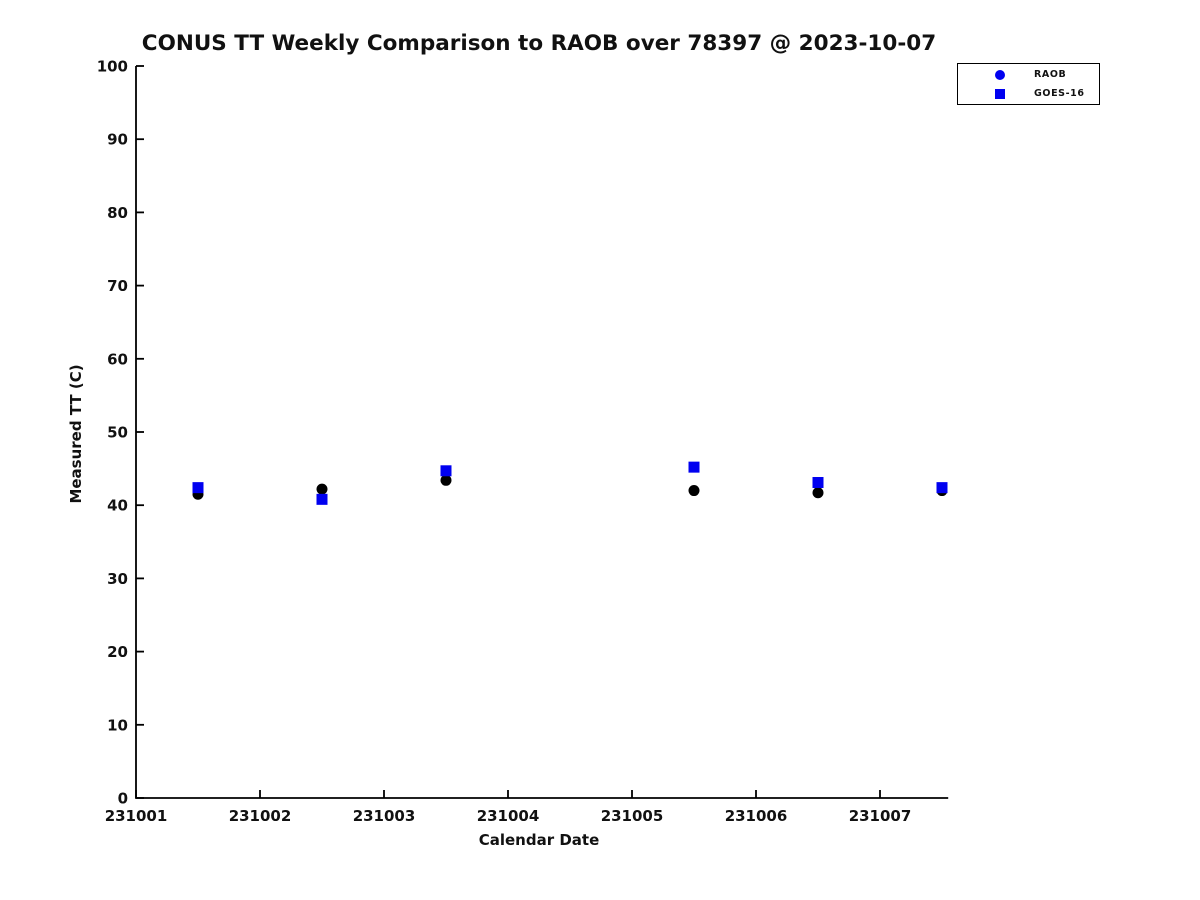 The height and width of the screenshot is (900, 1200). What do you see at coordinates (117, 213) in the screenshot?
I see `y-tick-label: 80` at bounding box center [117, 213].